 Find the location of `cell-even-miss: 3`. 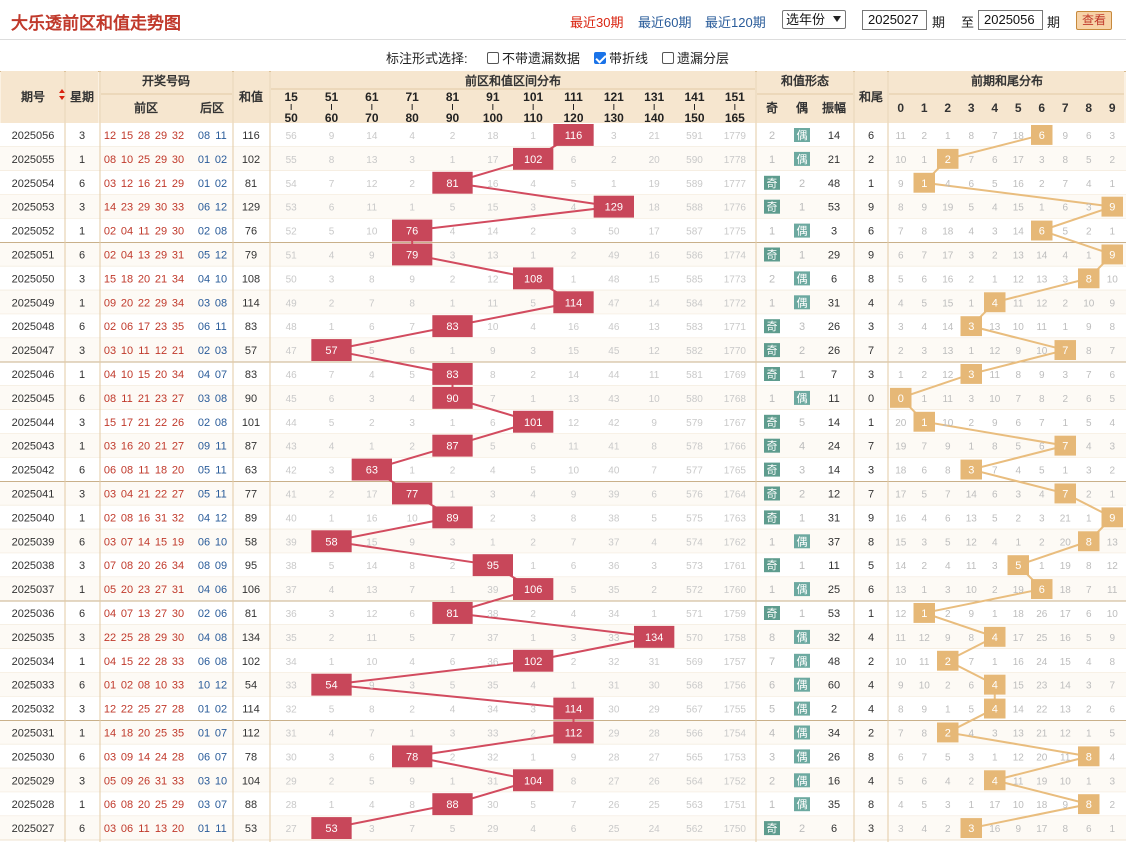

cell-even-miss: 3 is located at coordinates (802, 471).